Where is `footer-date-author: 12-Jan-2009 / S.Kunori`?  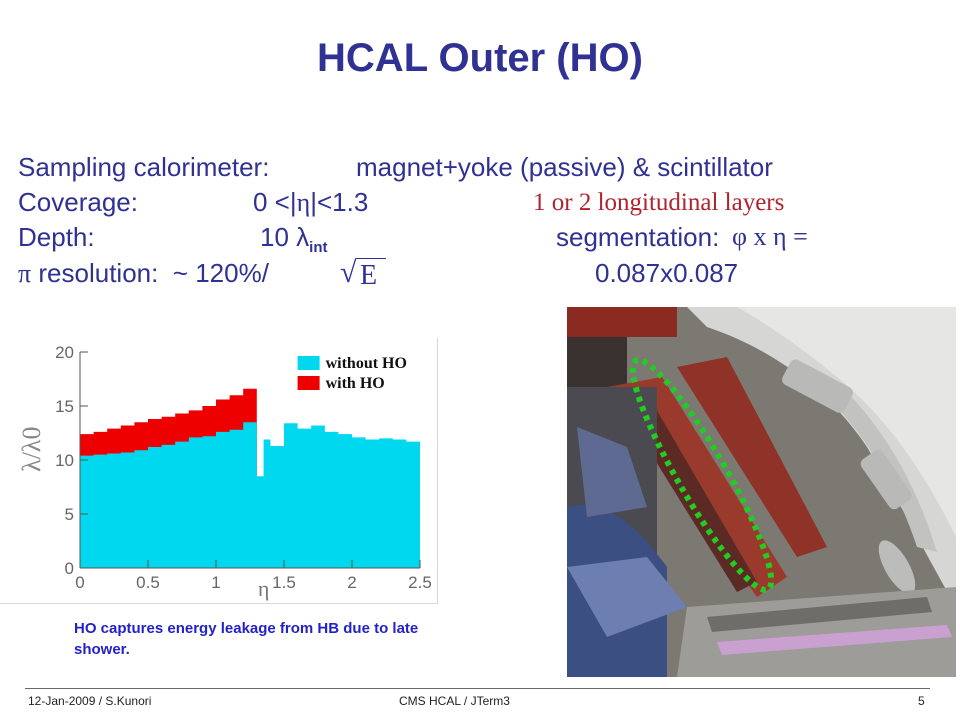
footer-date-author: 12-Jan-2009 / S.Kunori is located at coordinates (90, 701).